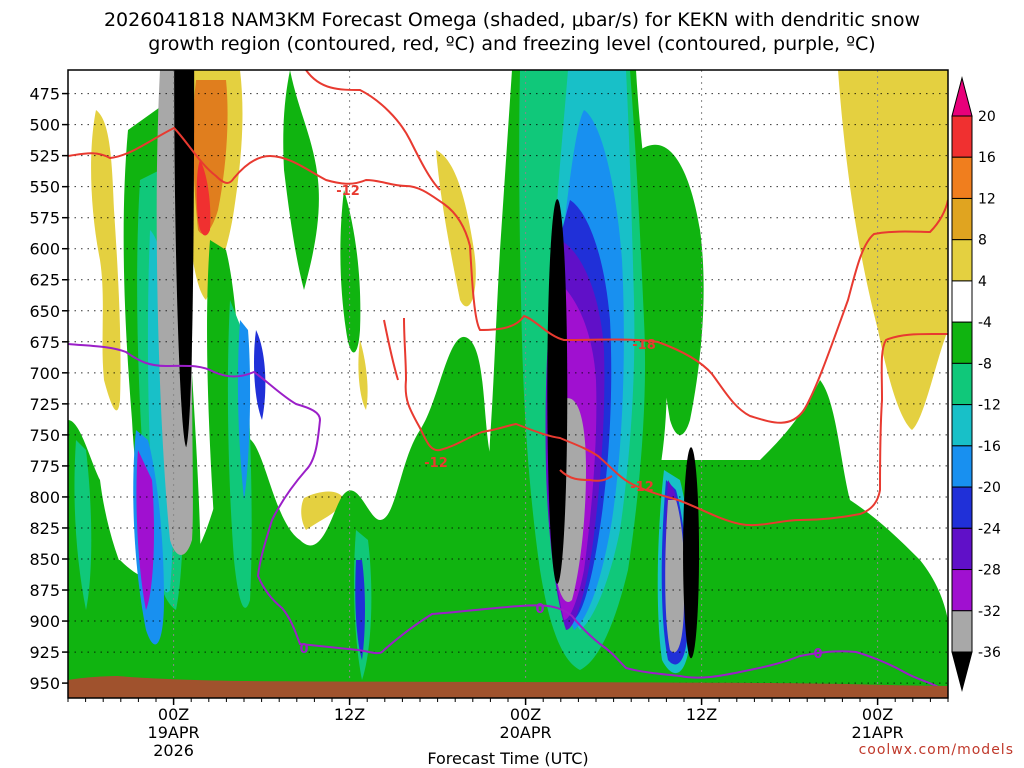 The image size is (1024, 768). Describe the element at coordinates (989, 529) in the screenshot. I see `colorbar-label-10: -24` at that location.